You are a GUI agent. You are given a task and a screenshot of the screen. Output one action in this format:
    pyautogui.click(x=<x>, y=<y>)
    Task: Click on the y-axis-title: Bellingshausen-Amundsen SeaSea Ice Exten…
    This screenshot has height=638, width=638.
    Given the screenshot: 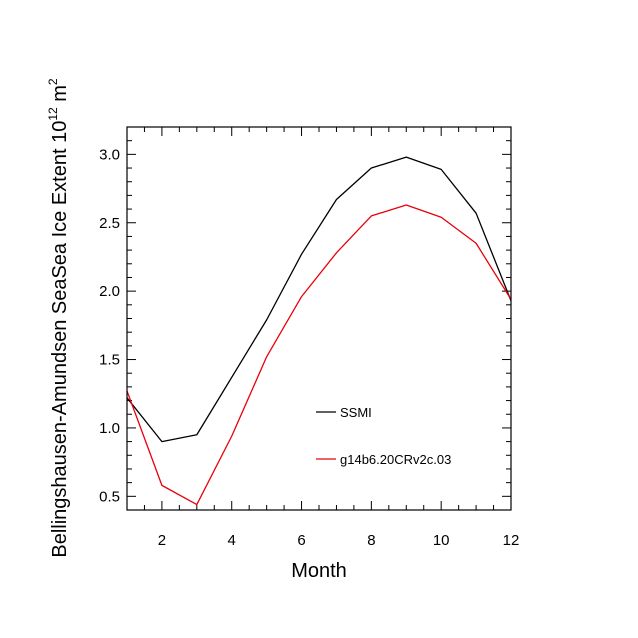 What is the action you would take?
    pyautogui.click(x=58, y=318)
    